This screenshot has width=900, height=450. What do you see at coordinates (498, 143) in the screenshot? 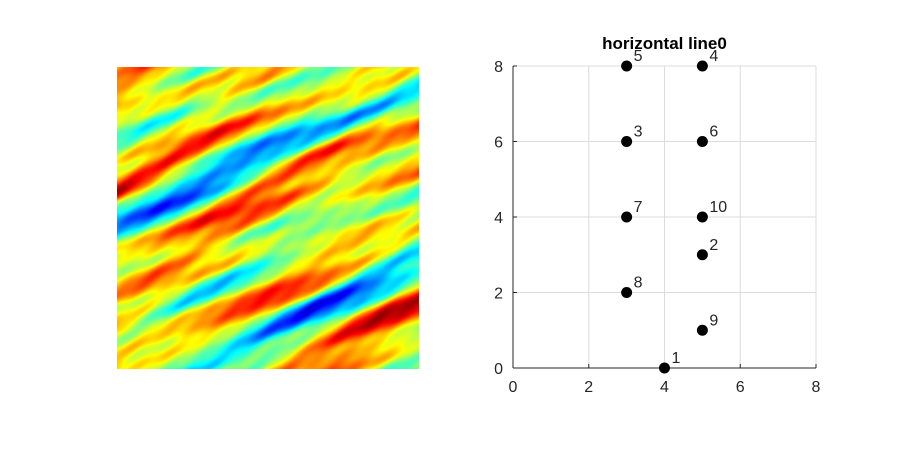
I see `y-tick-label: 6` at bounding box center [498, 143].